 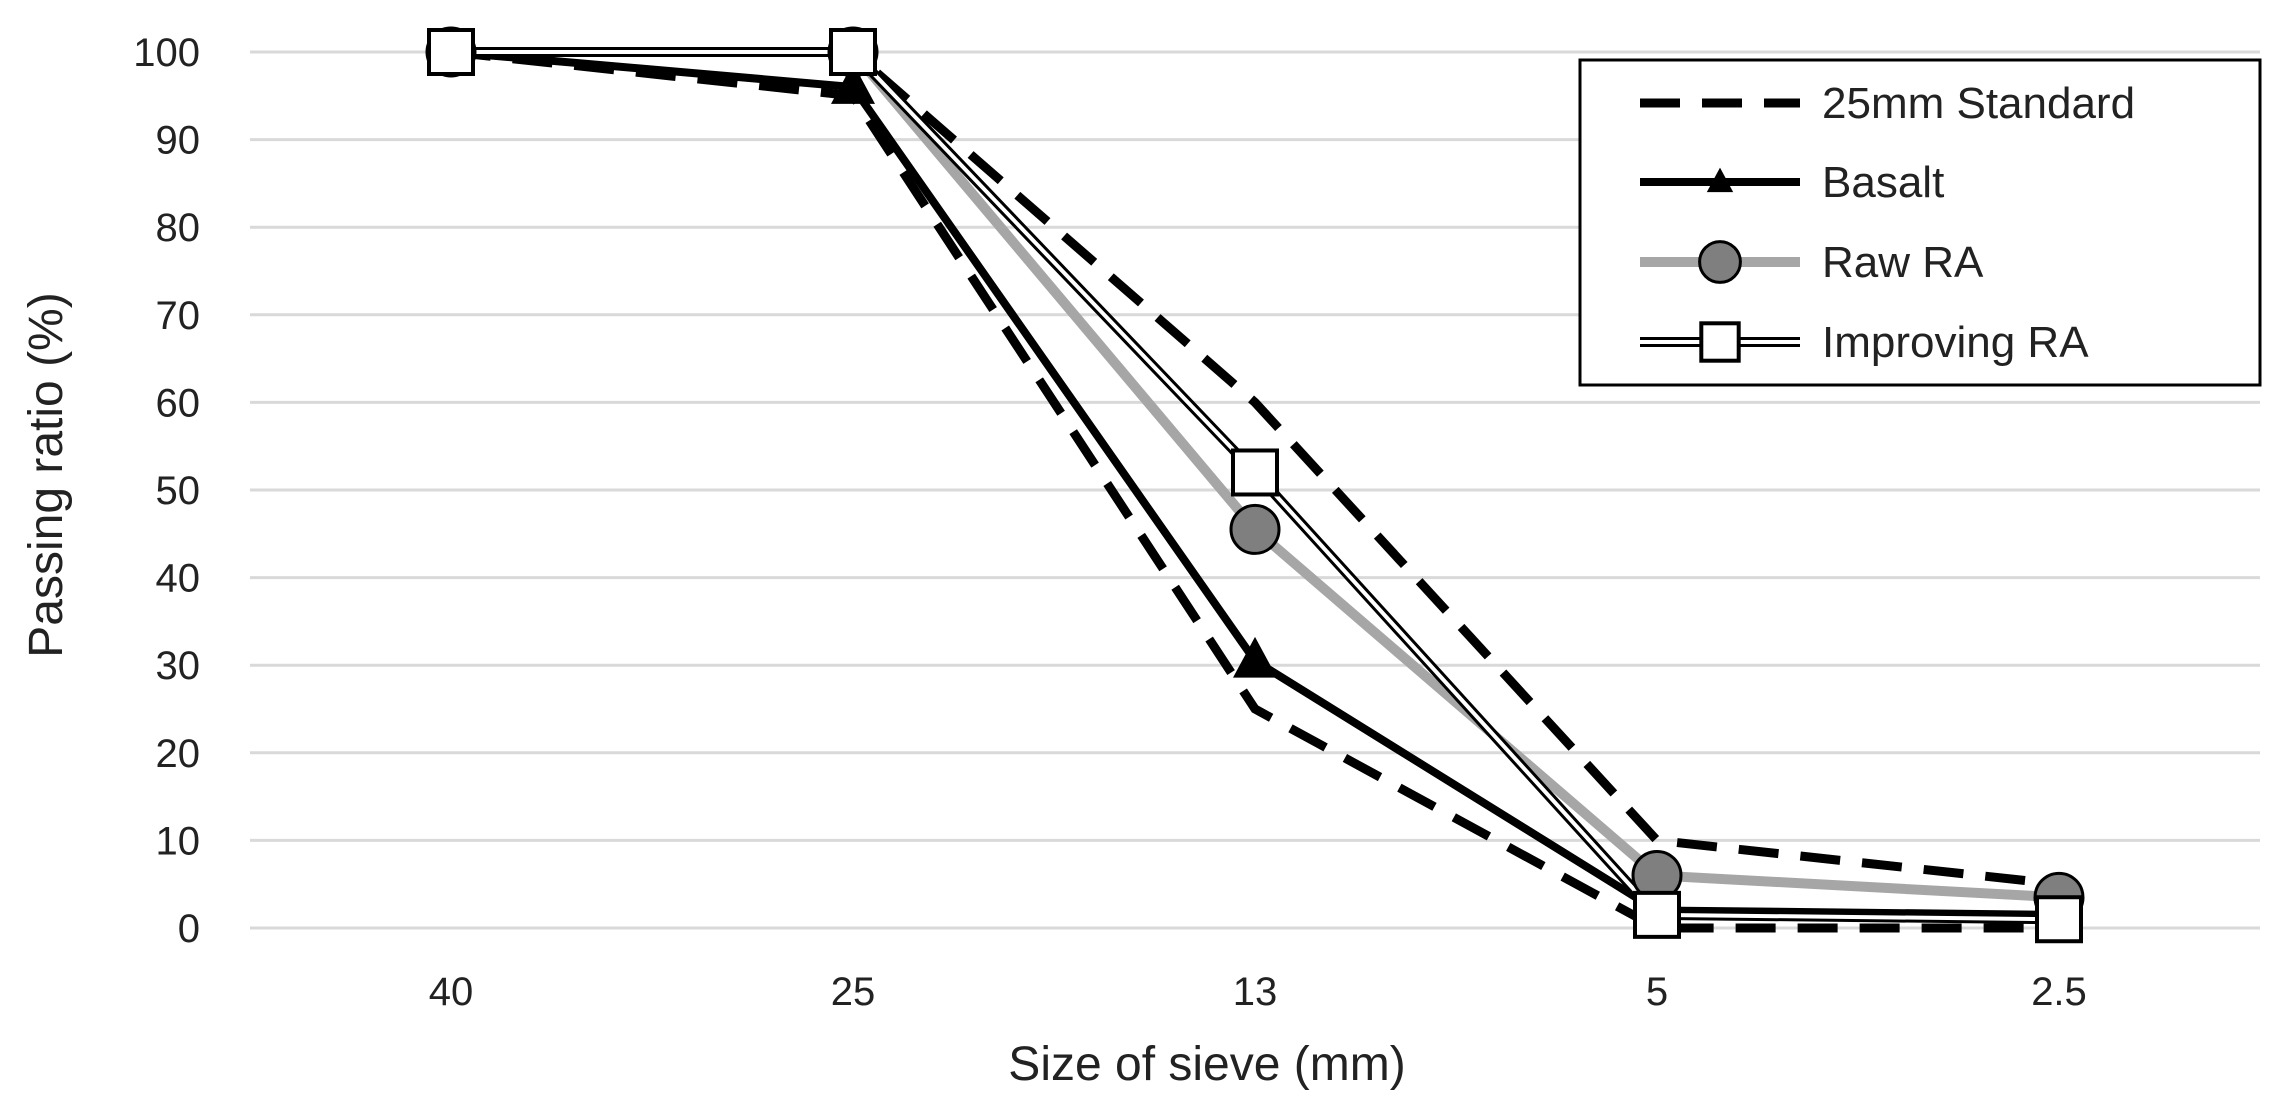 I want to click on legend-item-square: Improving RA, so click(x=1864, y=342).